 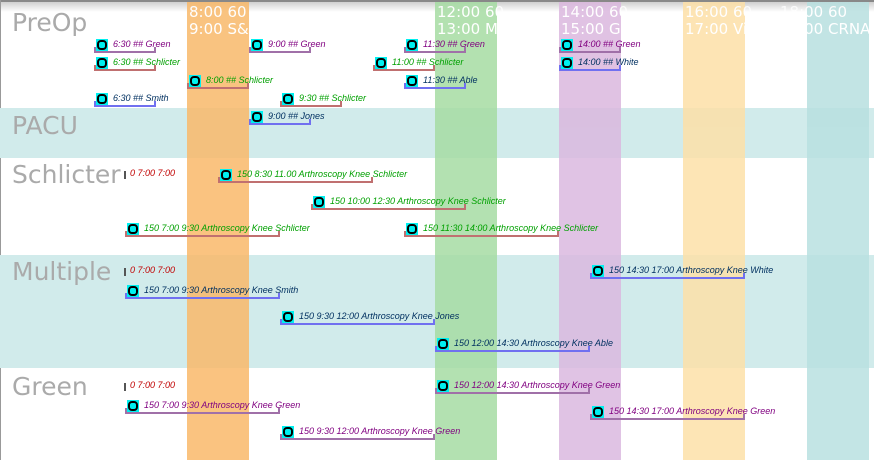 I want to click on event-label: 150 7:00 9:30 Arthroscopy Knee Schlicter, so click(x=227, y=228).